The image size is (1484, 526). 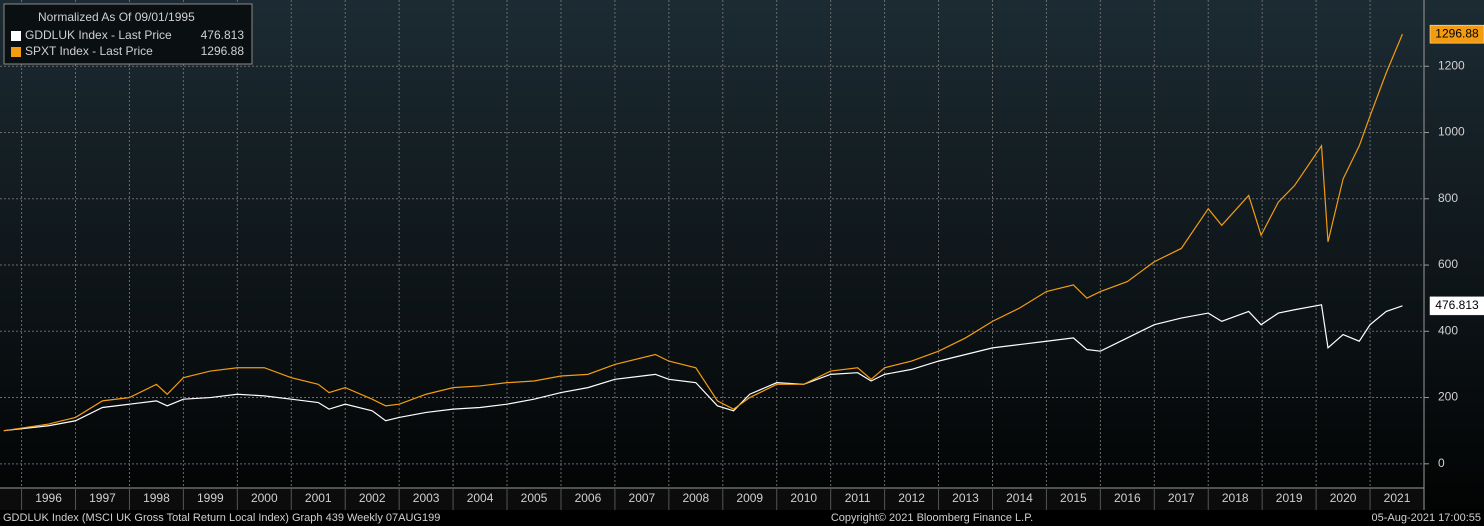 What do you see at coordinates (1448, 330) in the screenshot?
I see `y-tick-label: 400` at bounding box center [1448, 330].